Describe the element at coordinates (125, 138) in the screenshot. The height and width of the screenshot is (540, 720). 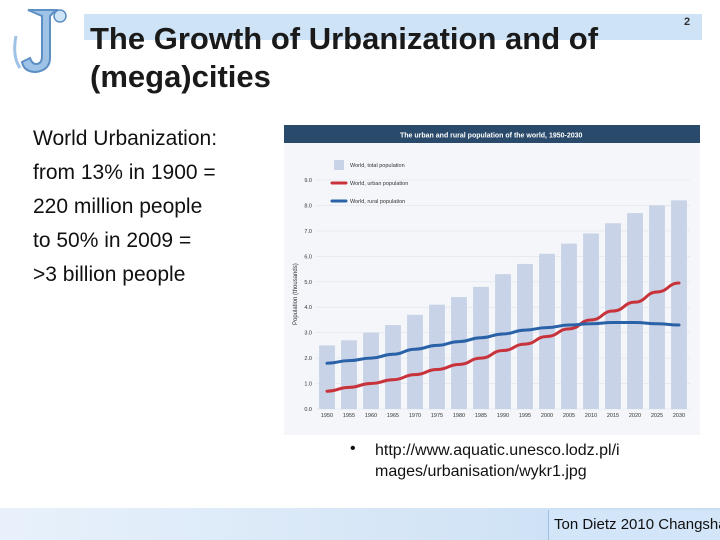
I see `body-line: World Urbanization:` at that location.